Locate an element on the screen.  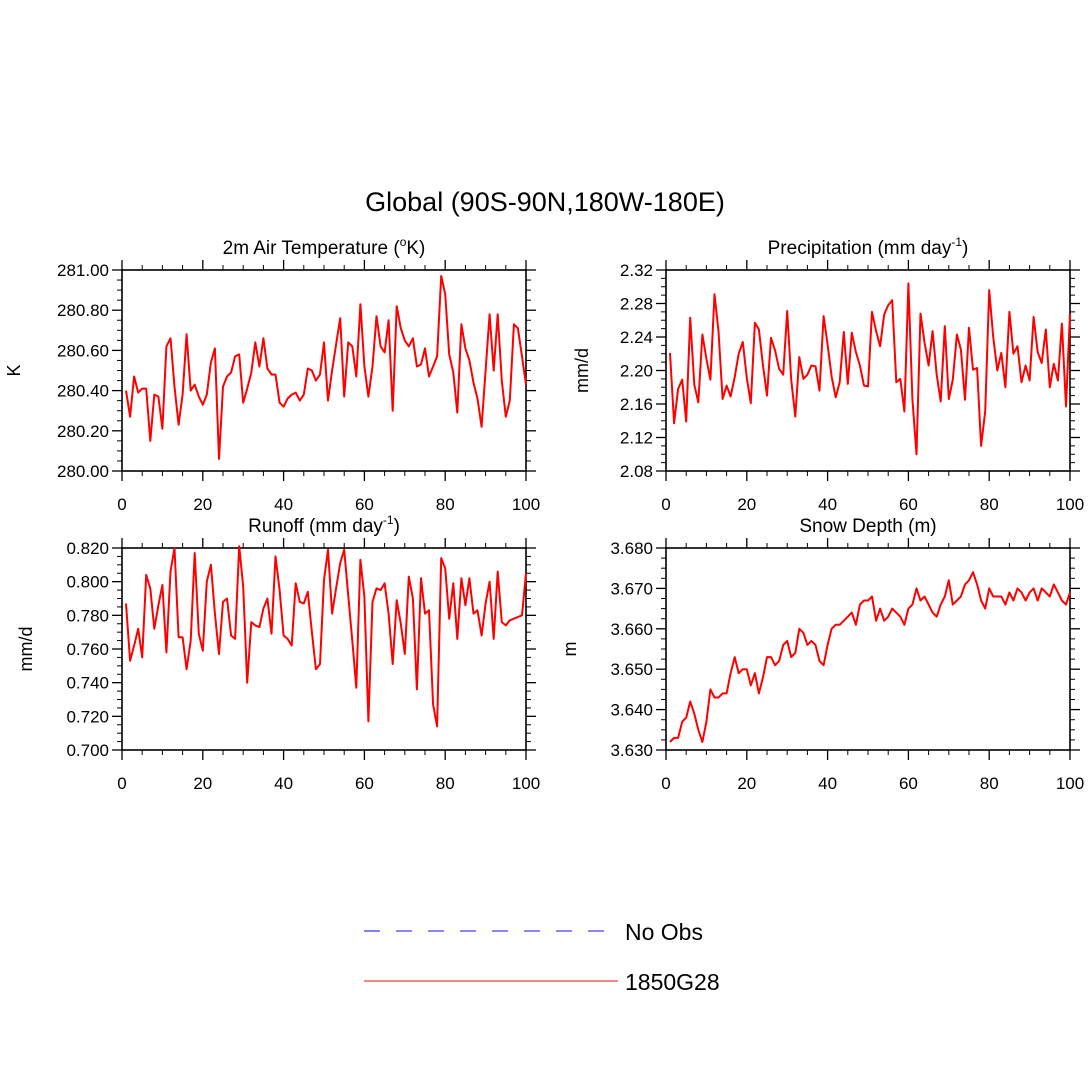
runoff-x-tick-label: 80 is located at coordinates (445, 783).